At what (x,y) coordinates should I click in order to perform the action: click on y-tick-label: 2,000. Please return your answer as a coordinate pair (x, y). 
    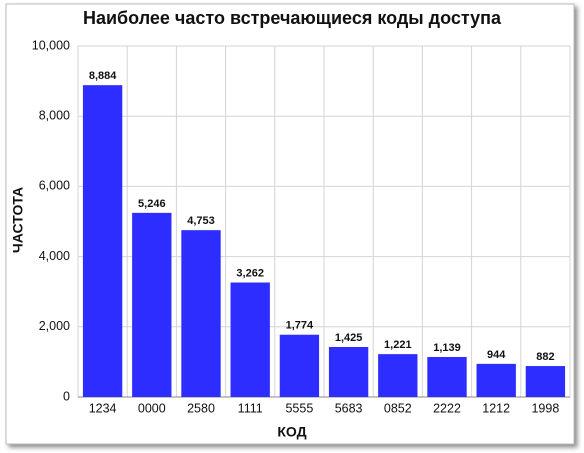
    Looking at the image, I should click on (54, 326).